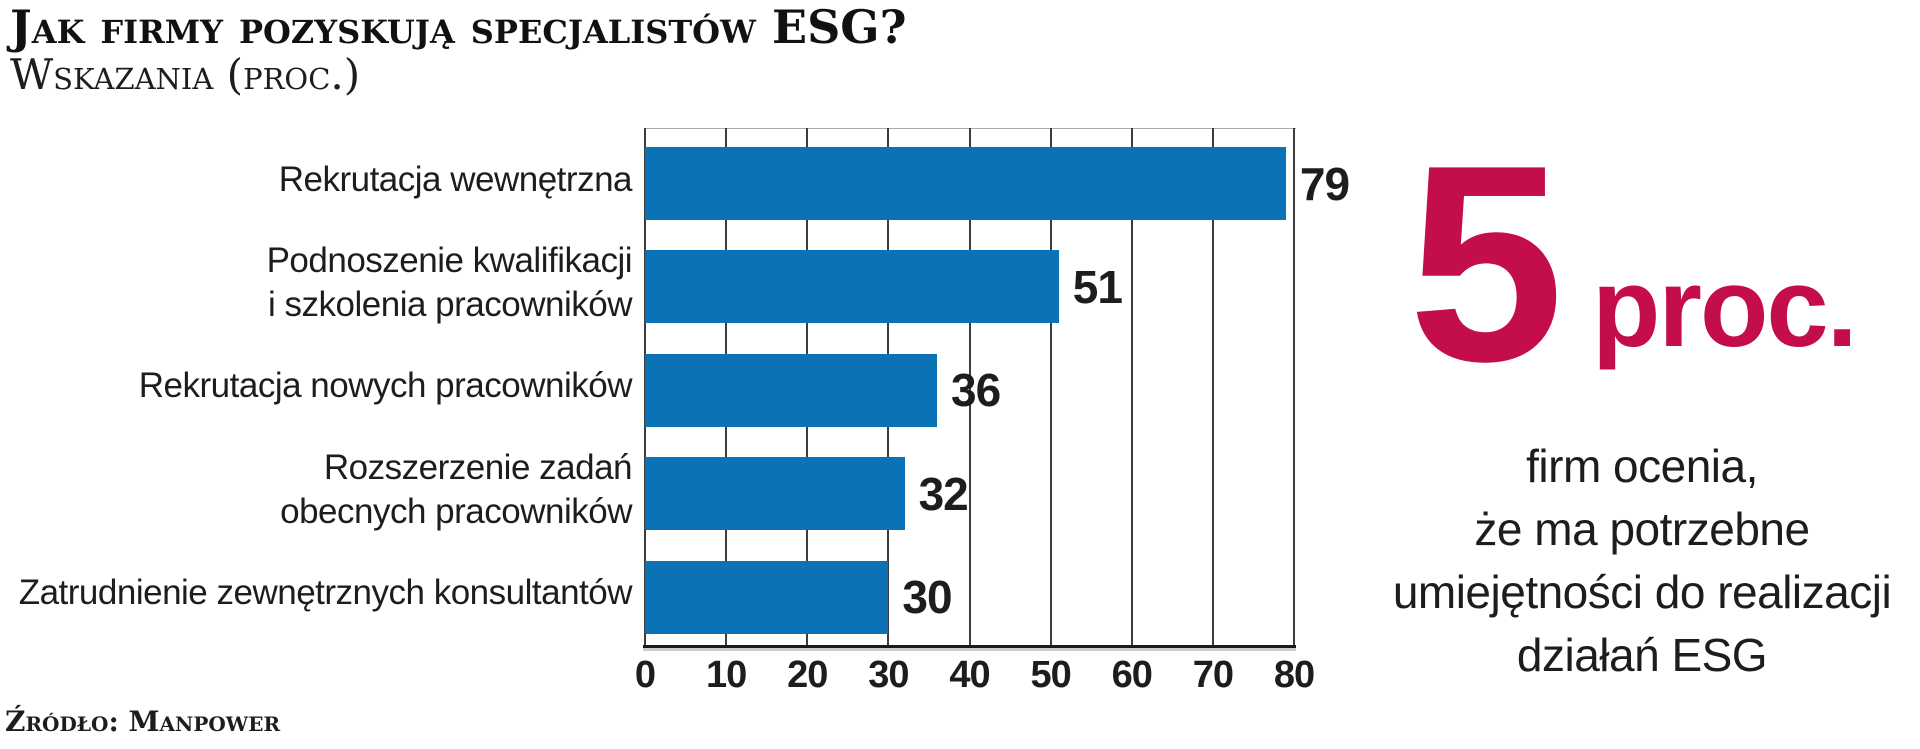 The width and height of the screenshot is (1920, 749). What do you see at coordinates (943, 493) in the screenshot?
I see `bar-value-label: 32` at bounding box center [943, 493].